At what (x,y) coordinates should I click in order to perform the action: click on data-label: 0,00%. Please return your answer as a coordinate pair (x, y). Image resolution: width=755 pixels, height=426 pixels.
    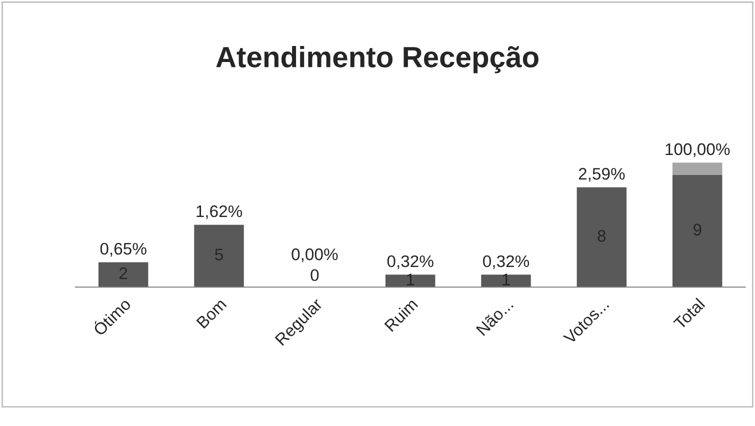
    Looking at the image, I should click on (315, 255).